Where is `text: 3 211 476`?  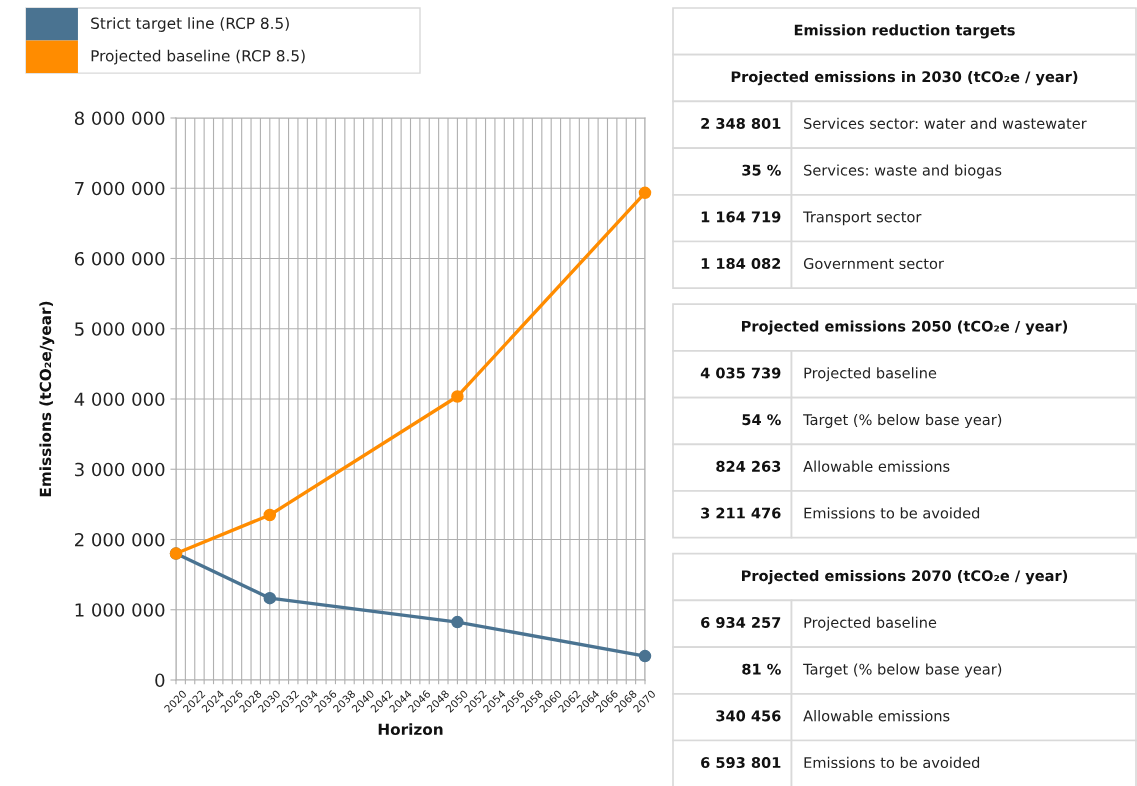
text: 3 211 476 is located at coordinates (741, 513).